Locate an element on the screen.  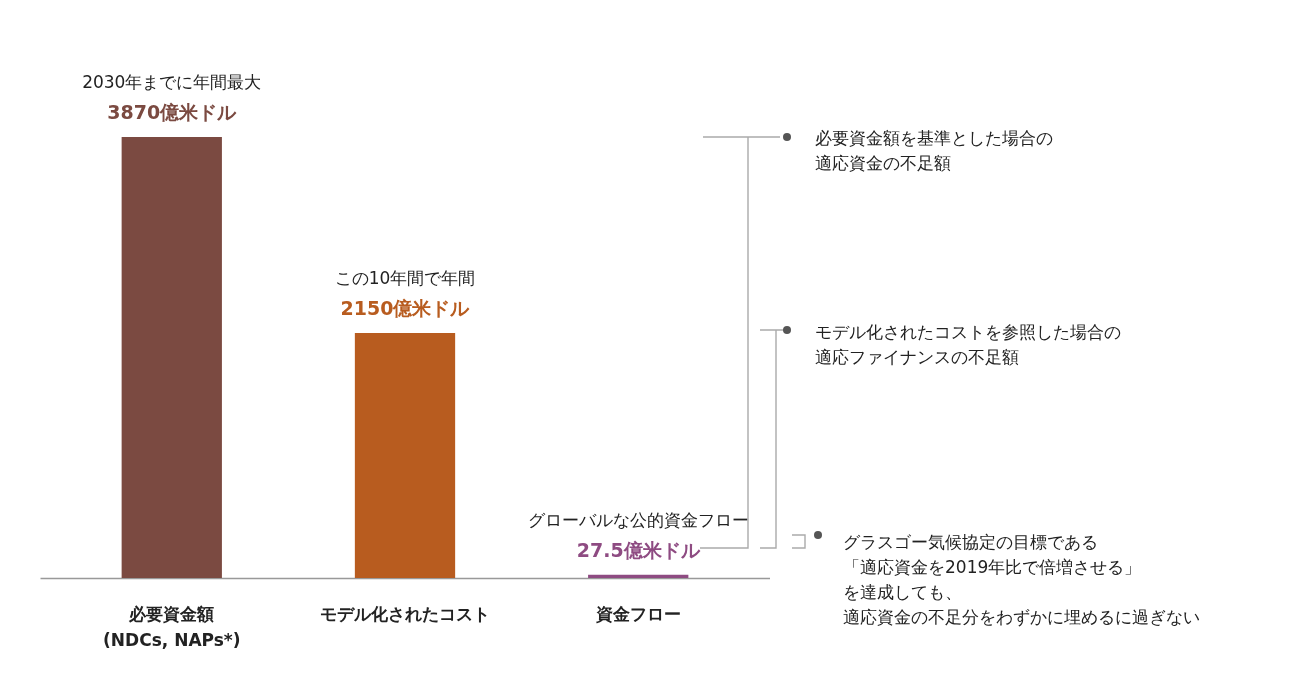
text: 必要資金額を基準とした場合の適応資金の不足額 is located at coordinates (934, 151).